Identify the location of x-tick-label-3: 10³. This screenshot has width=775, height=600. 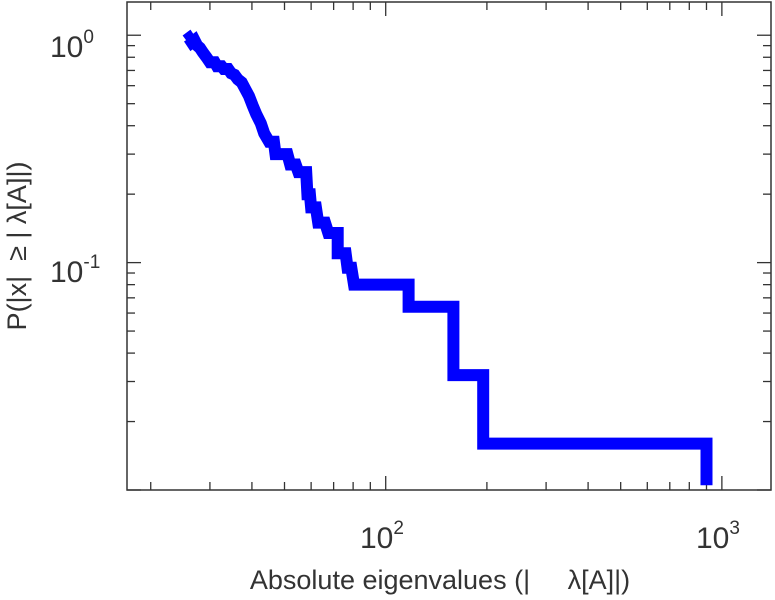
(718, 536).